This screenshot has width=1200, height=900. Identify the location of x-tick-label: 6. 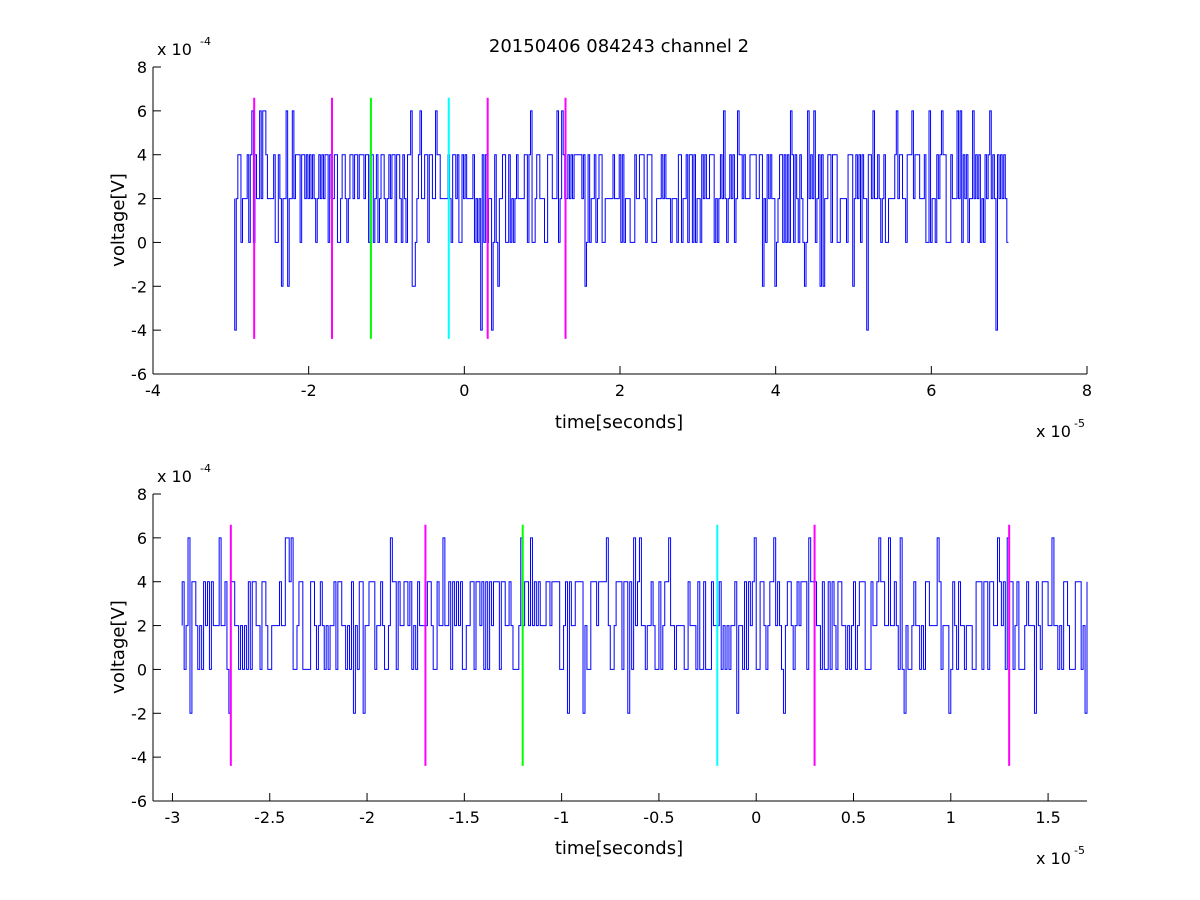
(931, 390).